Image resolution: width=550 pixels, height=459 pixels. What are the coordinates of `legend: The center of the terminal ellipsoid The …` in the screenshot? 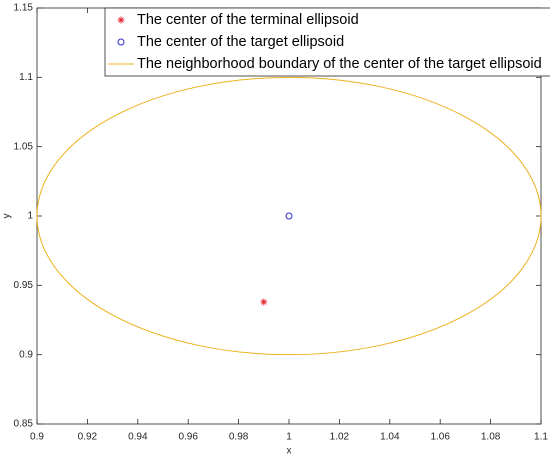 It's located at (327, 42).